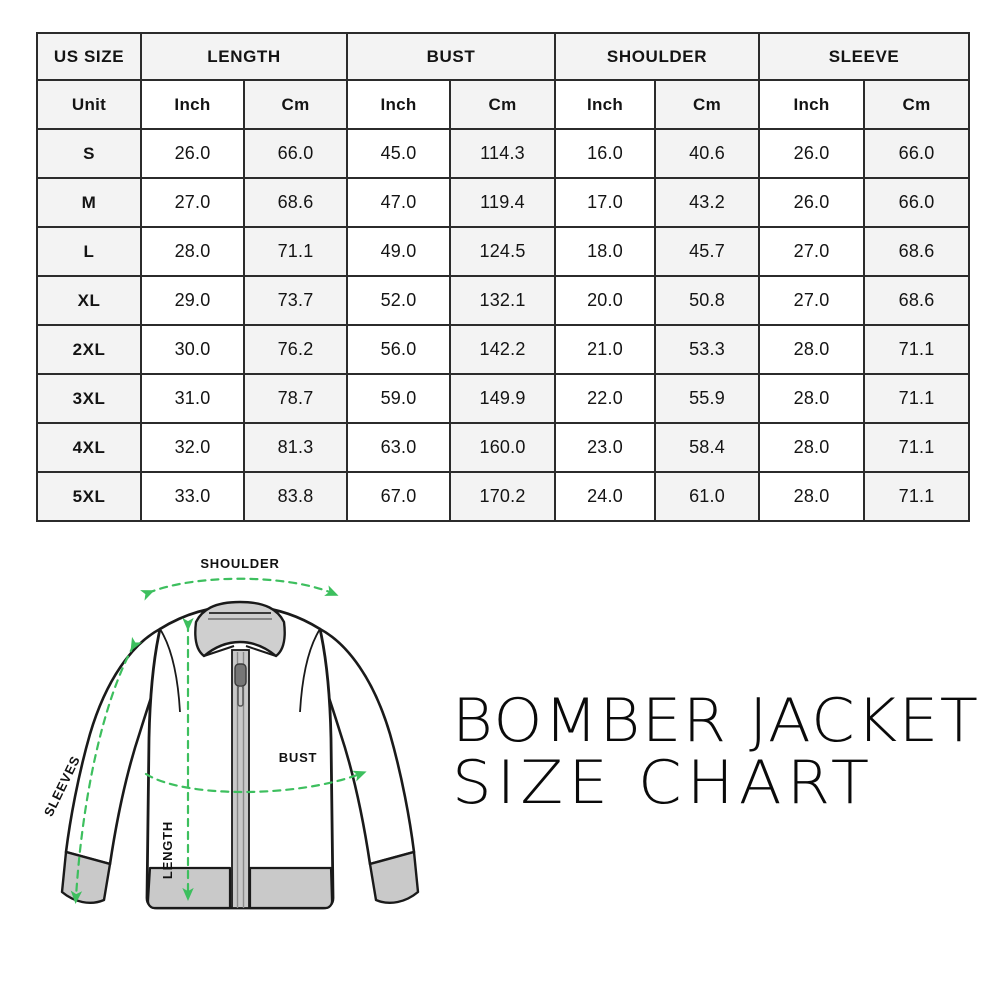 Image resolution: width=1000 pixels, height=1000 pixels. I want to click on unit-header-length-cm: Cm, so click(295, 104).